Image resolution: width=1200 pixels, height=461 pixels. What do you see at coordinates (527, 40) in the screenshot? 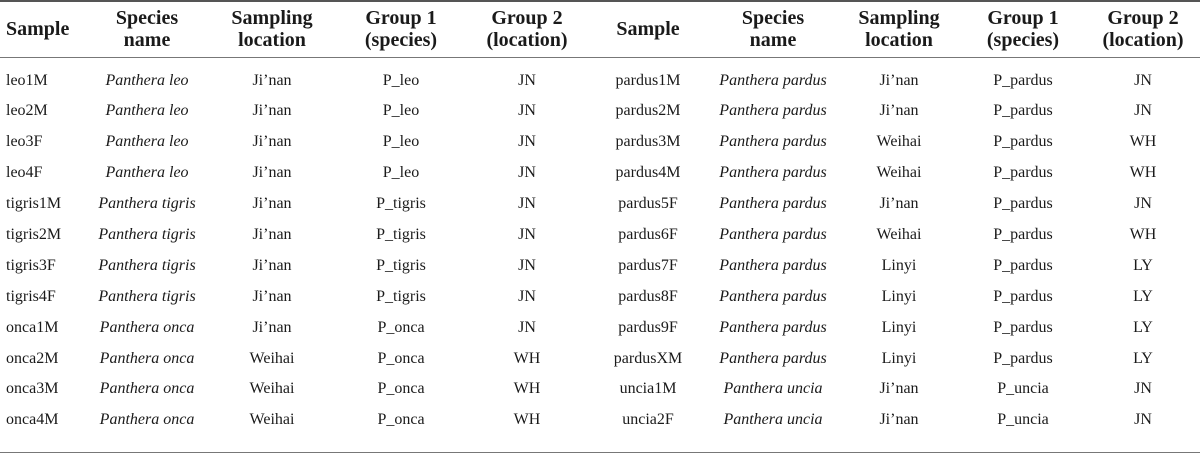
I see `column-header-line: (location)` at bounding box center [527, 40].